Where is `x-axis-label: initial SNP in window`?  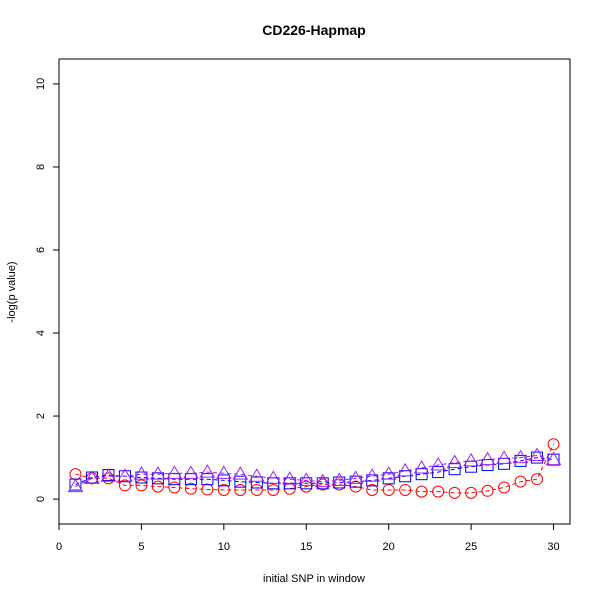
x-axis-label: initial SNP in window is located at coordinates (314, 579).